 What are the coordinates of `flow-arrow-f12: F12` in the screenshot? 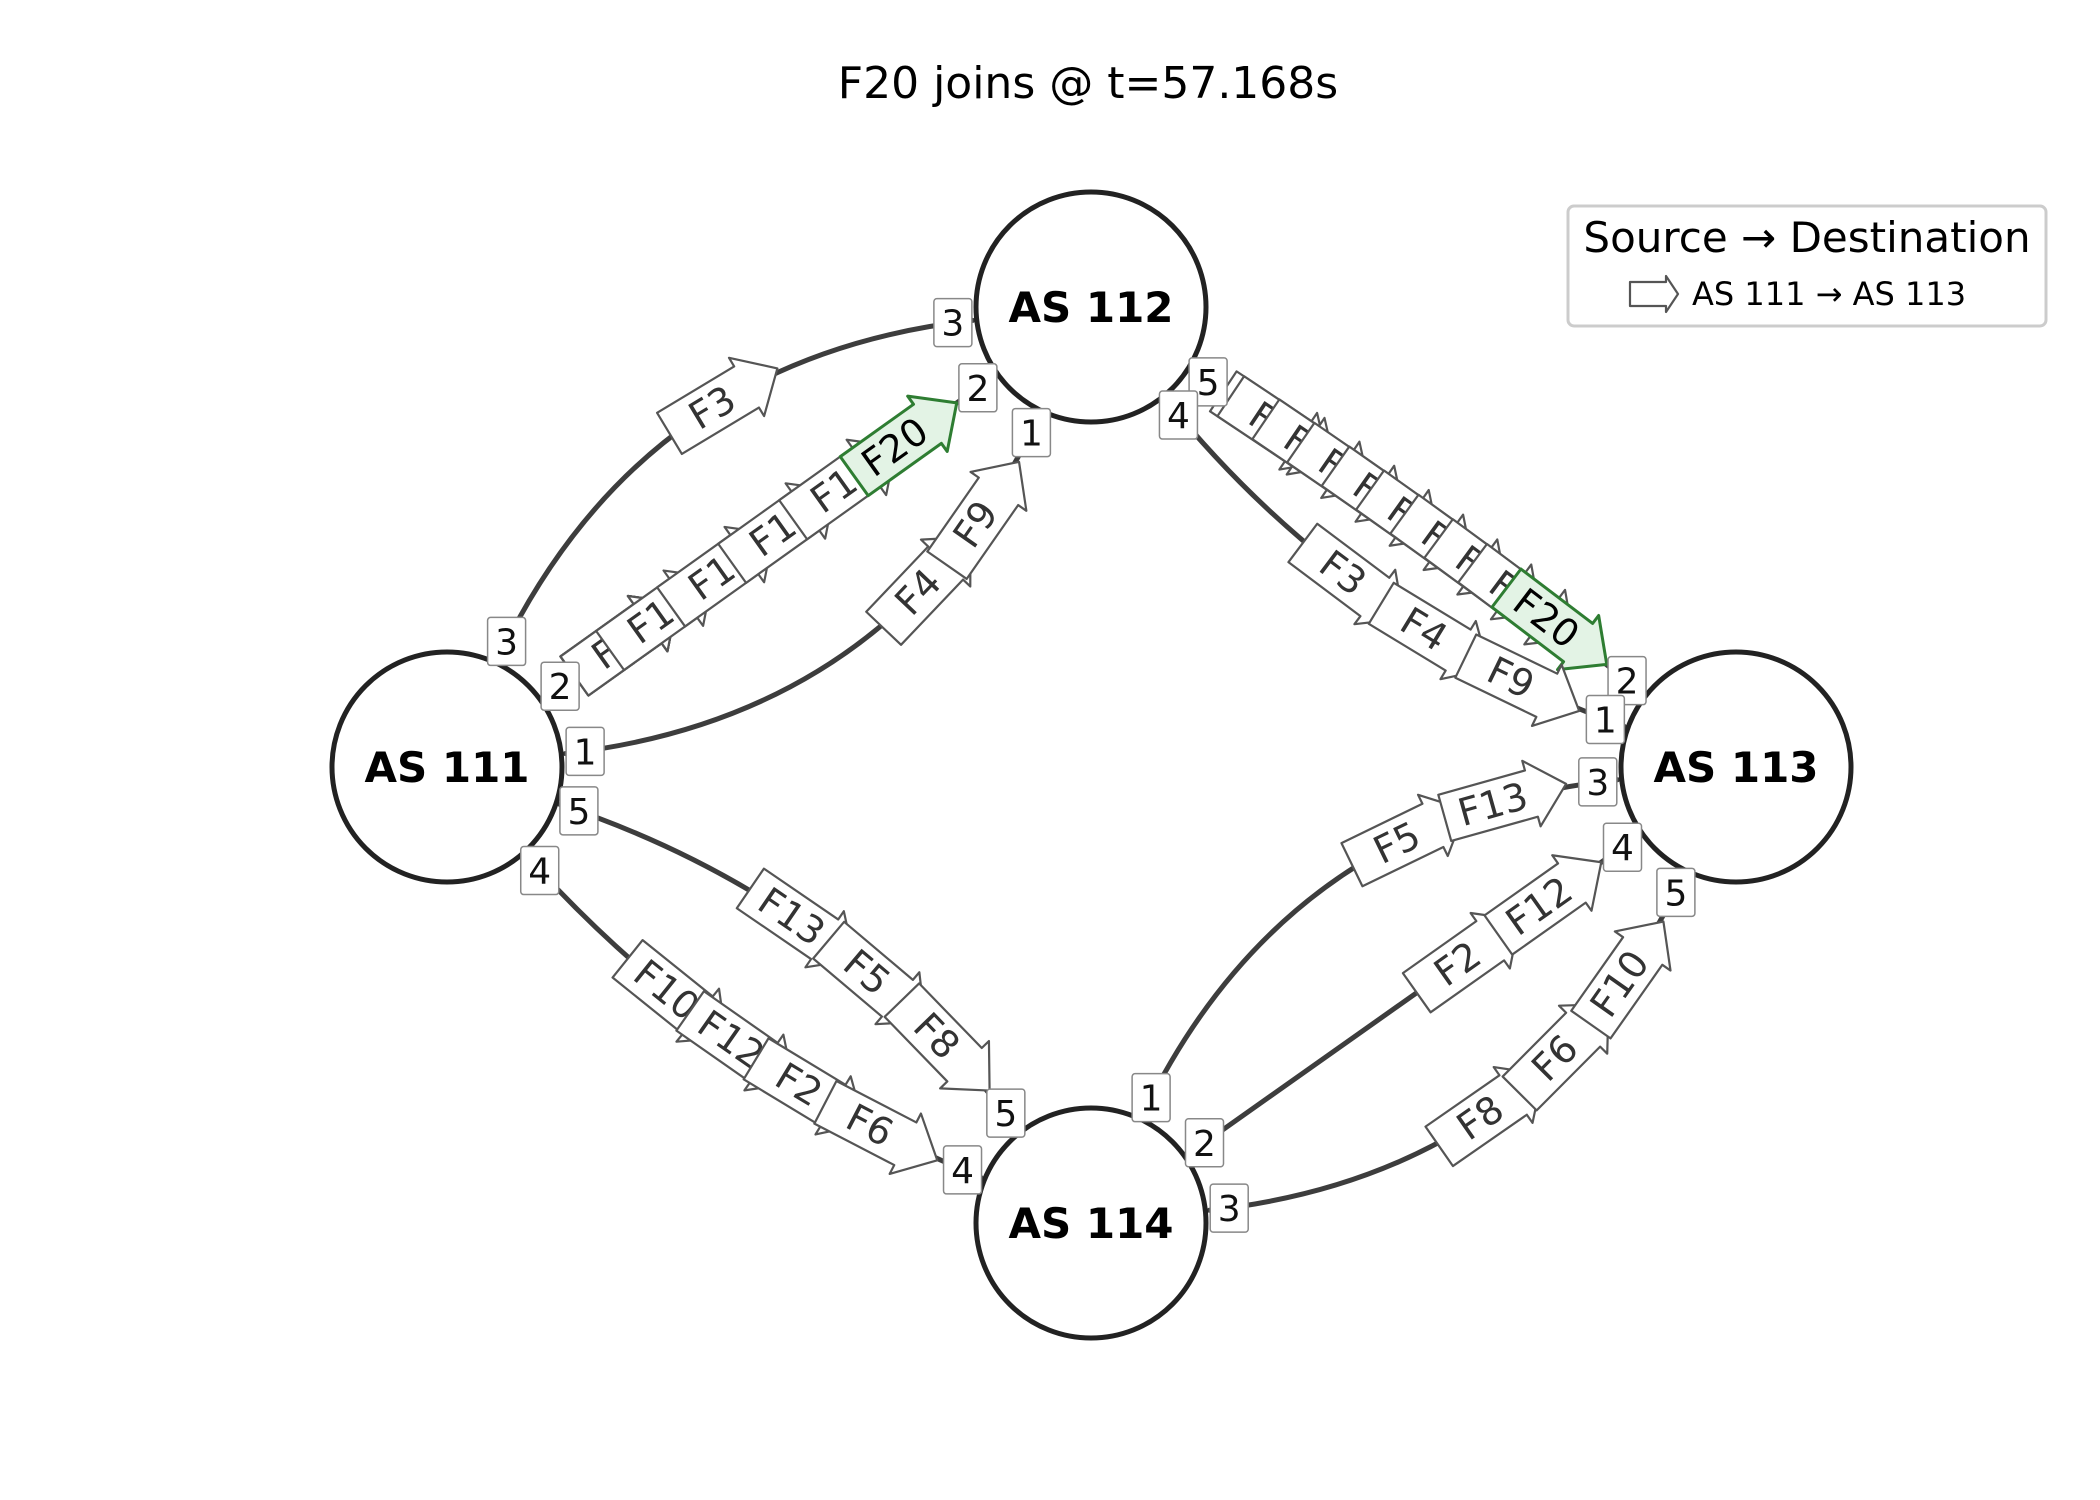 It's located at (1543, 905).